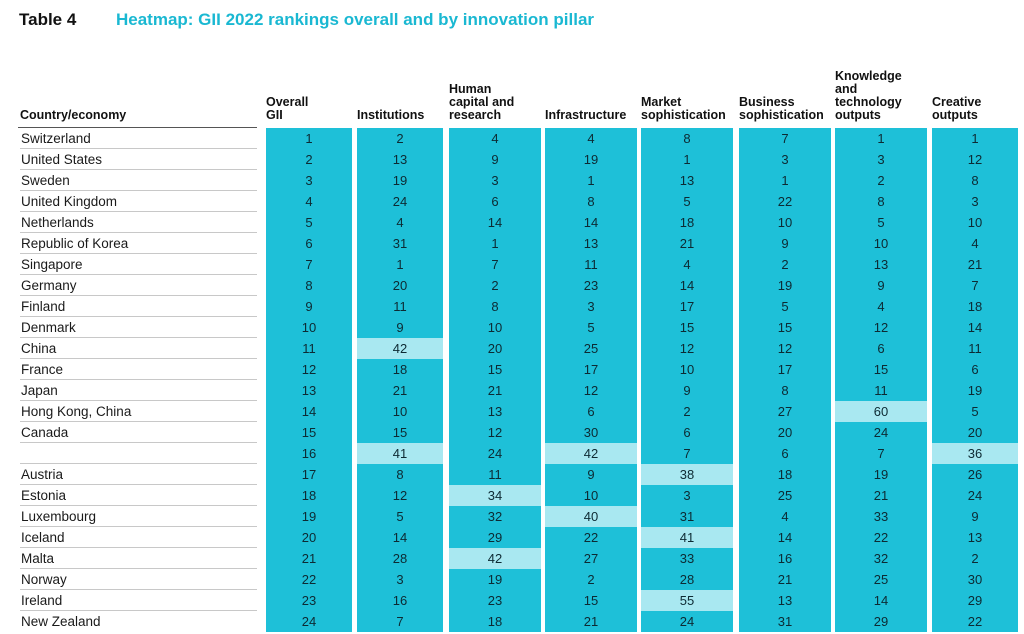  Describe the element at coordinates (138, 264) in the screenshot. I see `country-label: Singapore` at that location.